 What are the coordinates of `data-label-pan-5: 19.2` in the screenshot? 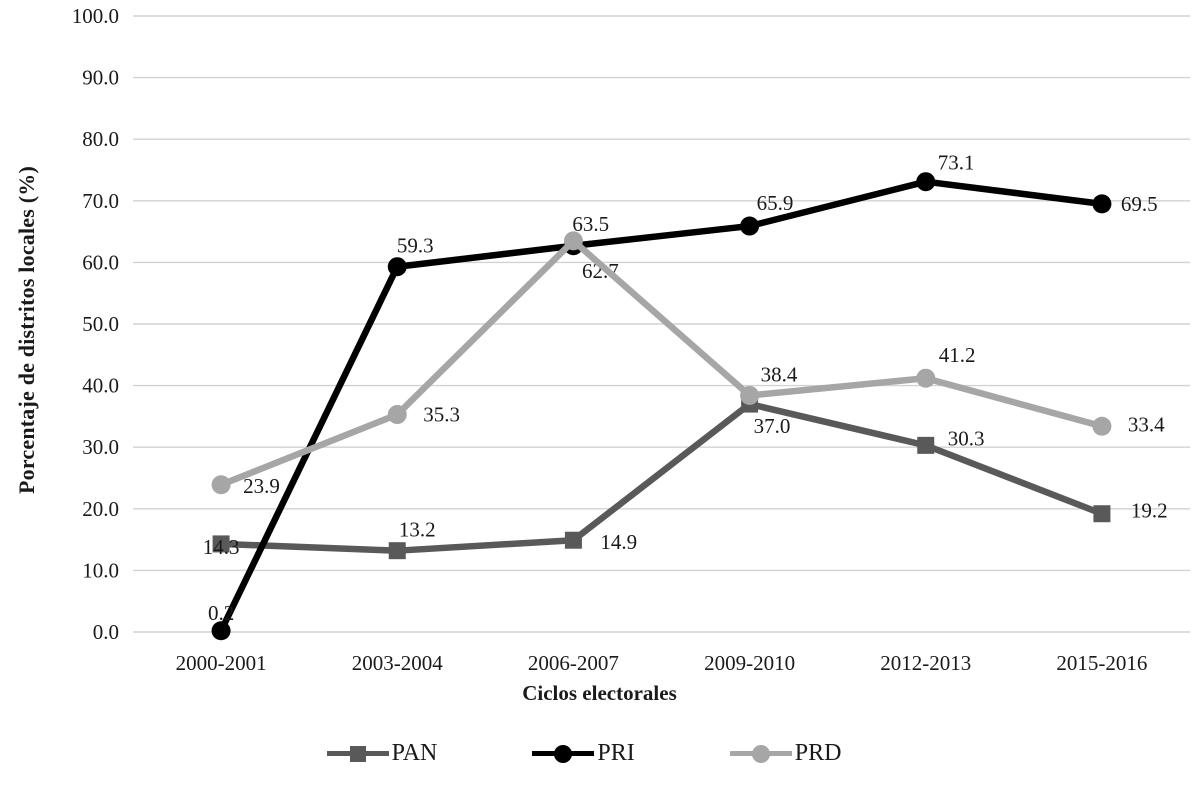 It's located at (1149, 511).